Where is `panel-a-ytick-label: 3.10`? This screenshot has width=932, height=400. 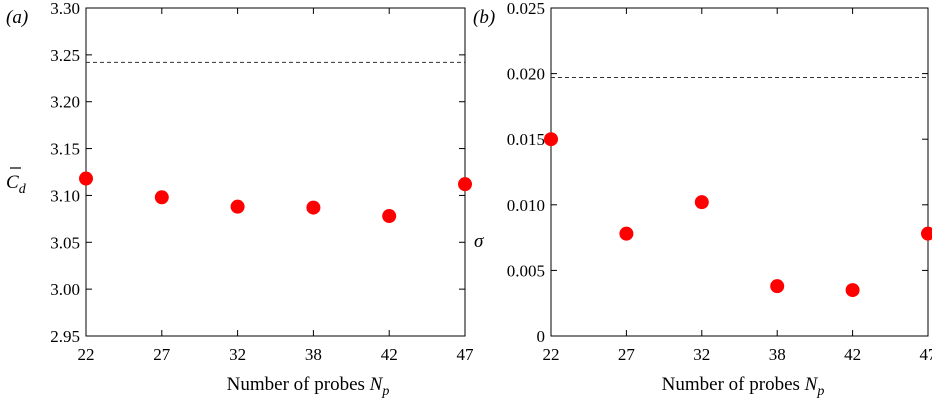
panel-a-ytick-label: 3.10 is located at coordinates (65, 195).